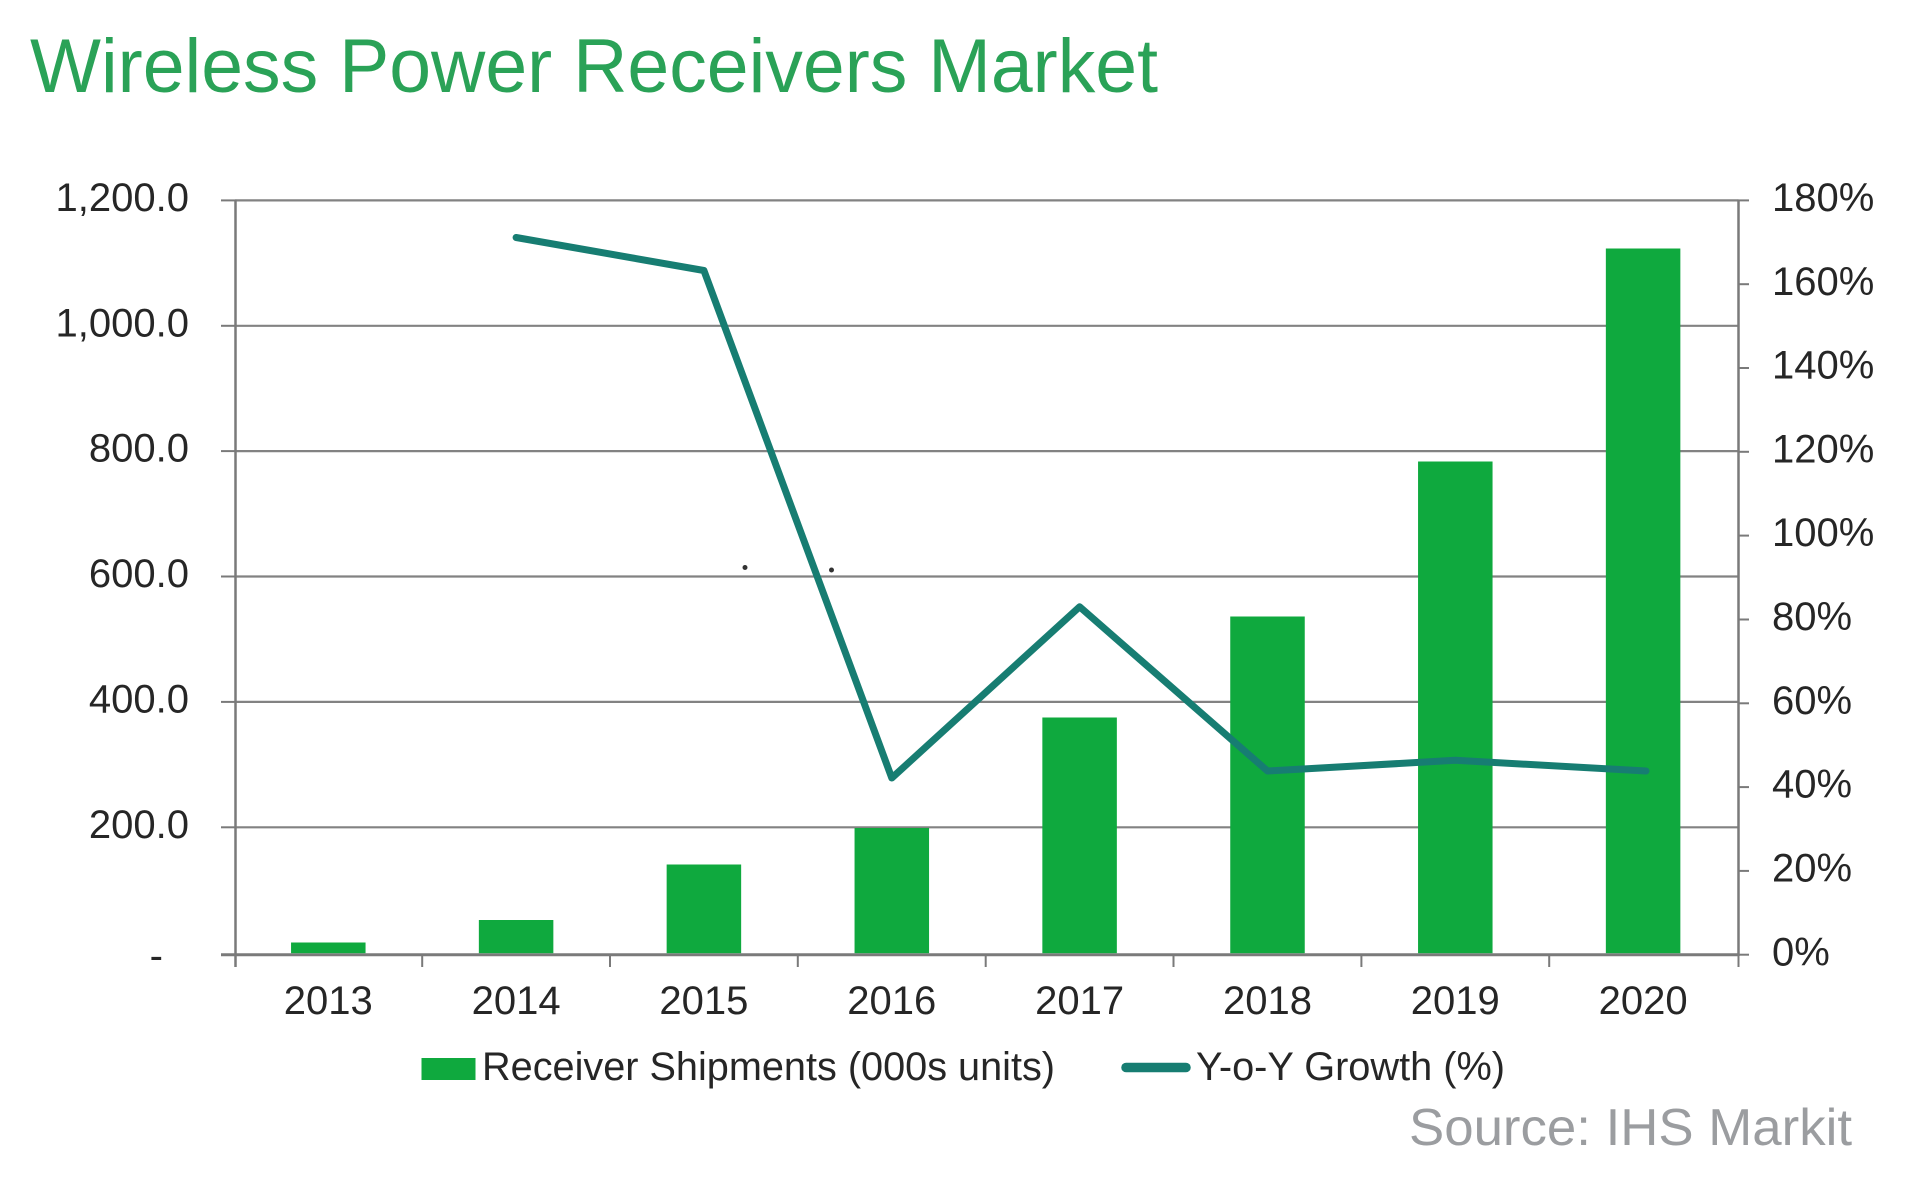  Describe the element at coordinates (1823, 282) in the screenshot. I see `svg-text: 160%` at that location.